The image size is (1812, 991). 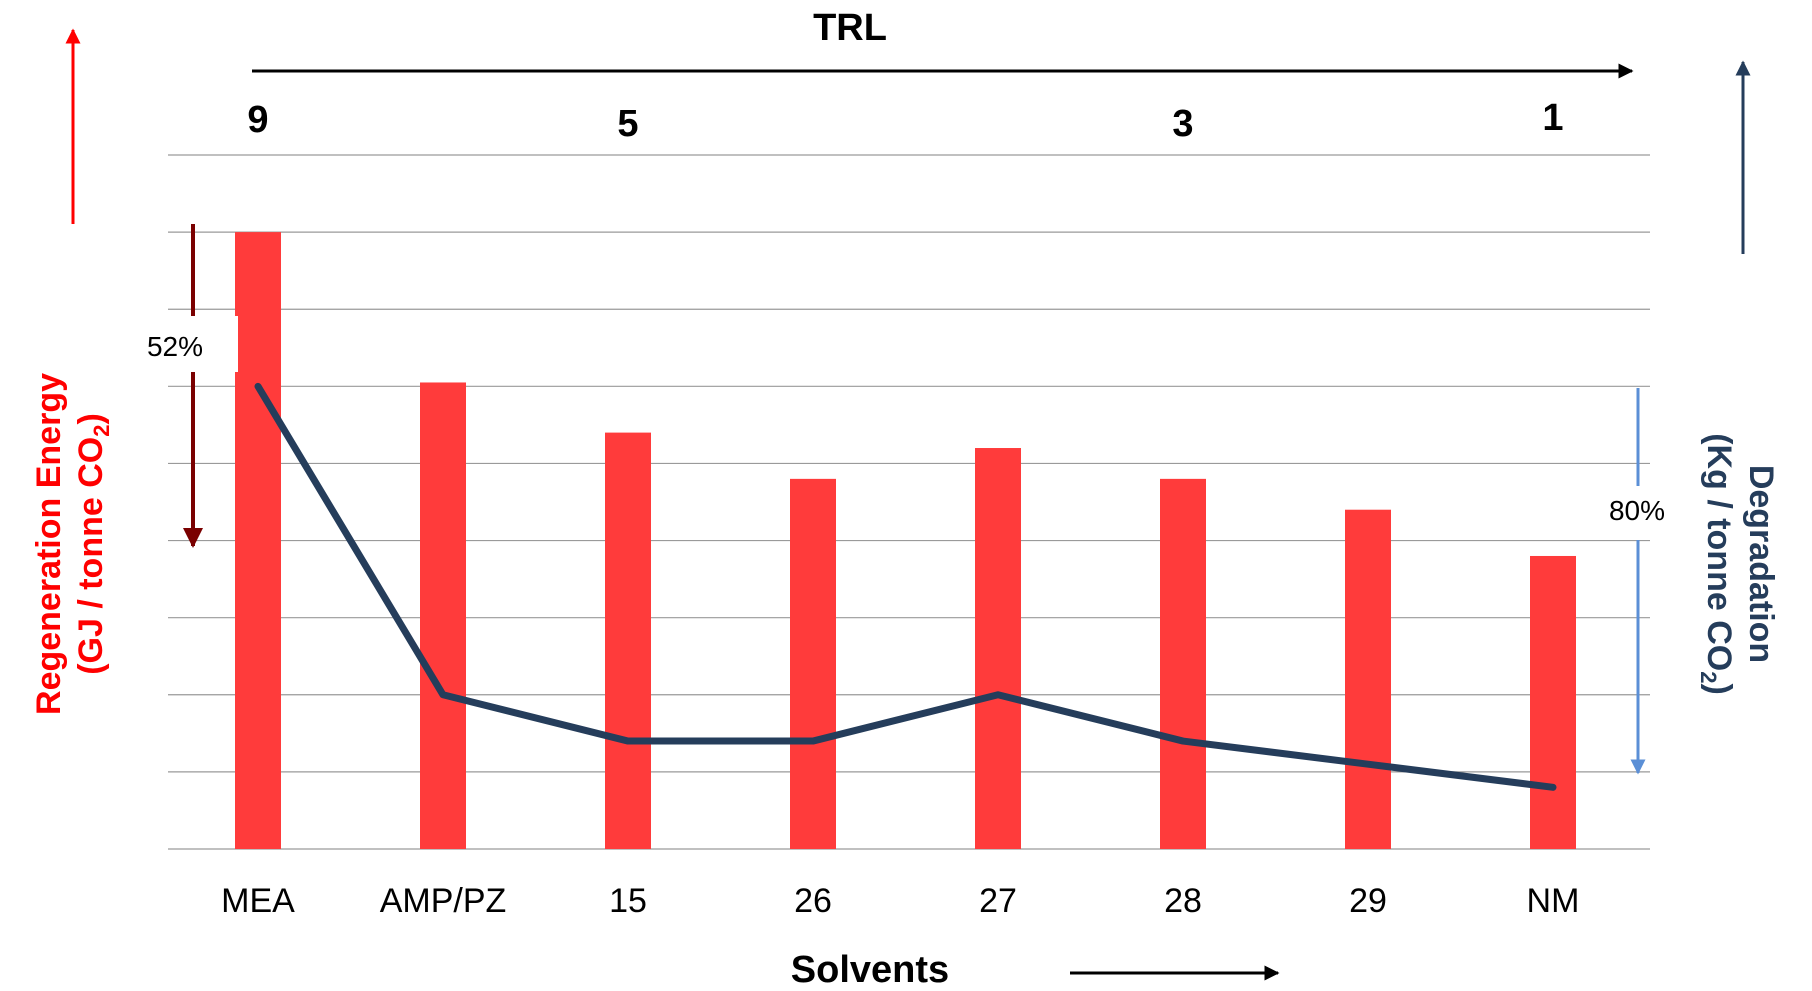 What do you see at coordinates (813, 901) in the screenshot?
I see `x-tick-label: 26` at bounding box center [813, 901].